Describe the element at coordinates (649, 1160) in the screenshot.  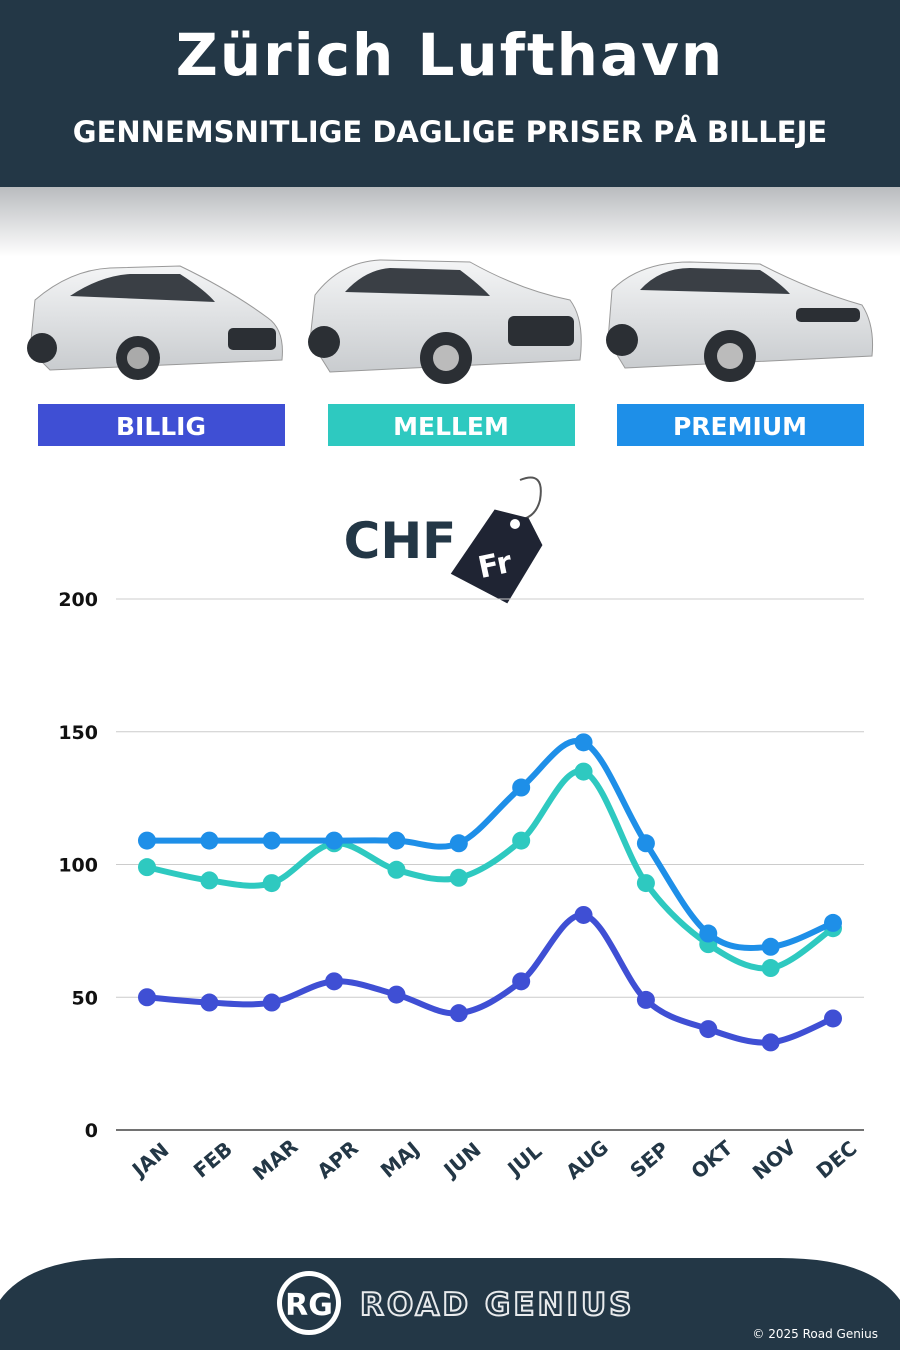
I see `x-tick-label: SEP` at that location.